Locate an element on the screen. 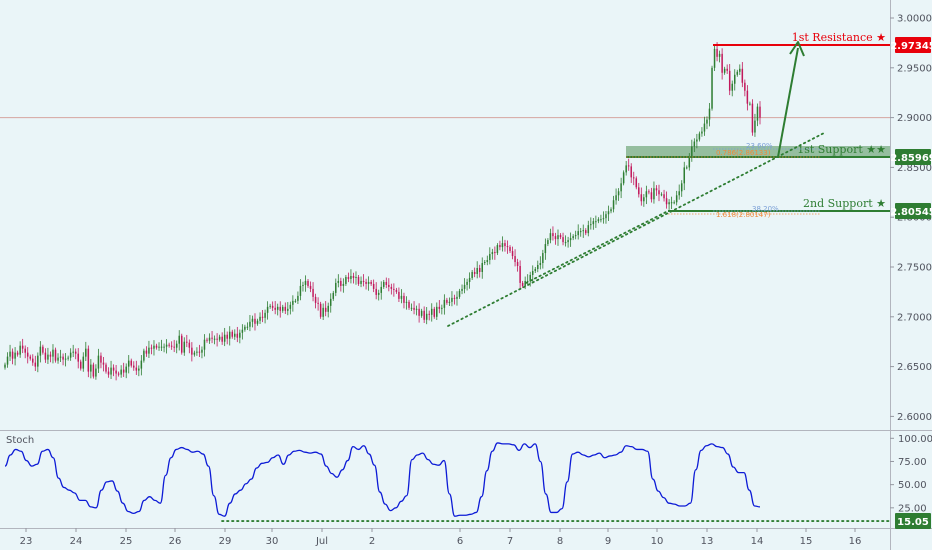 Image resolution: width=932 pixels, height=550 pixels. stoch-tick-label: 100.00 is located at coordinates (915, 439).